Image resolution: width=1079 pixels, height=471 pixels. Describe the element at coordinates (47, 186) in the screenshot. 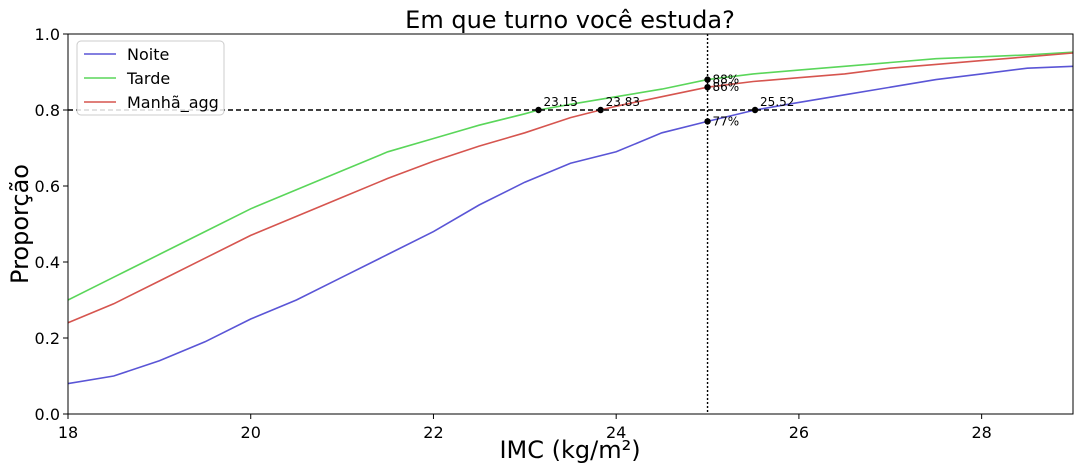

I see `y-tick-label-3: 0.6` at that location.